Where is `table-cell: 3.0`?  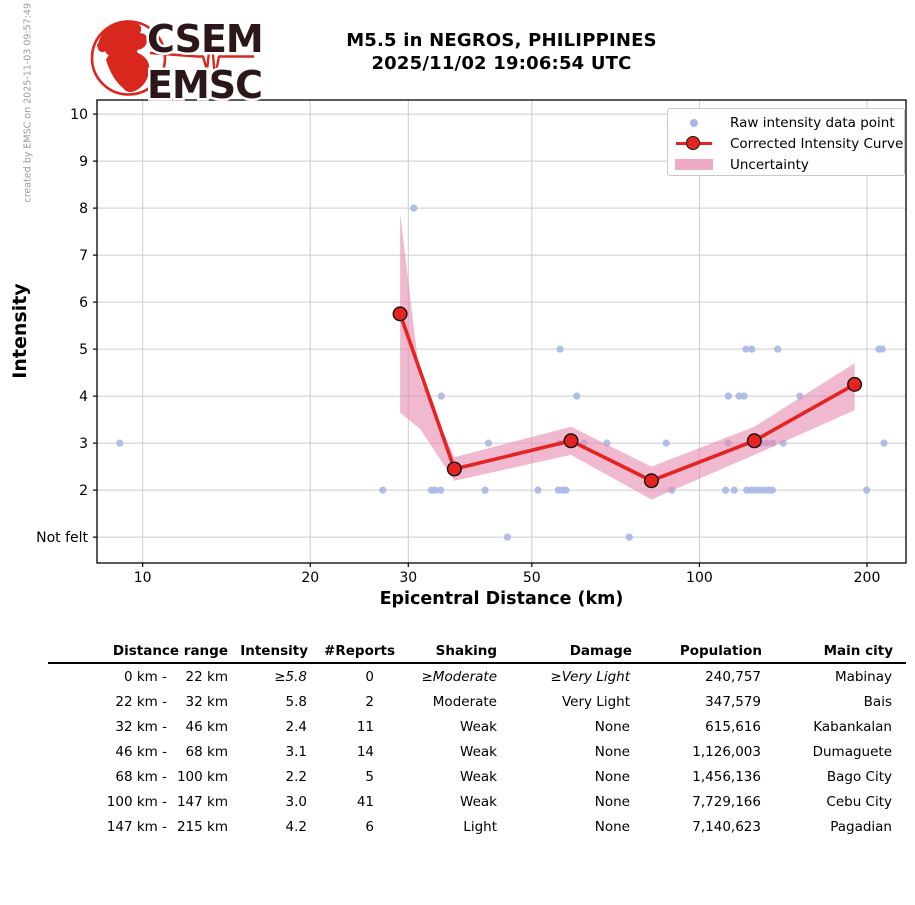
table-cell: 3.0 is located at coordinates (296, 802).